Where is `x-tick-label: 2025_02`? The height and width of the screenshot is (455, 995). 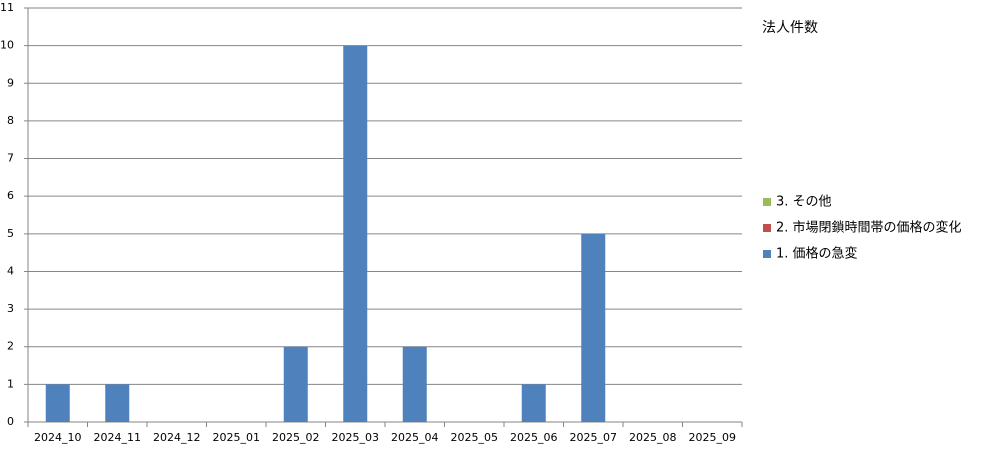 x-tick-label: 2025_02 is located at coordinates (296, 437).